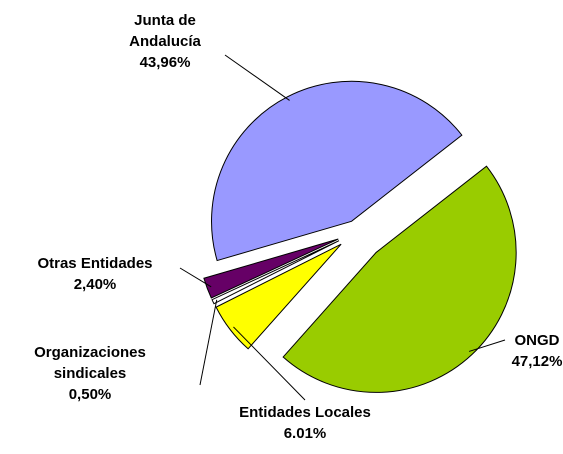  What do you see at coordinates (95, 274) in the screenshot?
I see `slice-label: Otras Entidades 2,40%` at bounding box center [95, 274].